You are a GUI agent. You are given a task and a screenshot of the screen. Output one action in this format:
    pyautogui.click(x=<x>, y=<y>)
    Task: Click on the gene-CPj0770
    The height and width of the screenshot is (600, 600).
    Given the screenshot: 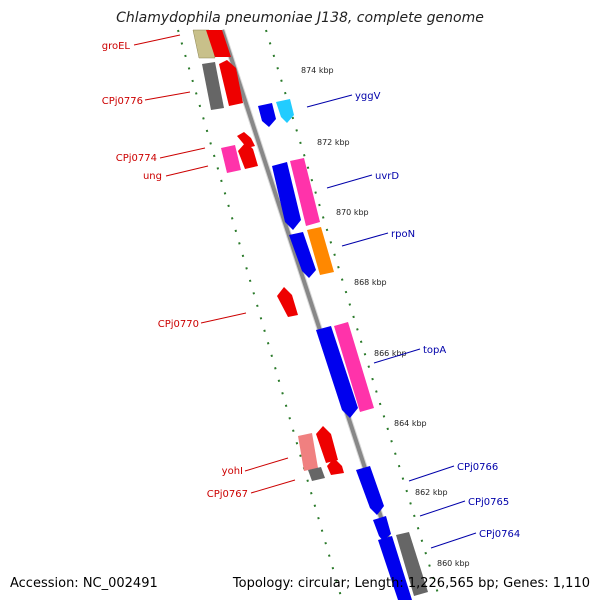 What is the action you would take?
    pyautogui.click(x=287, y=302)
    